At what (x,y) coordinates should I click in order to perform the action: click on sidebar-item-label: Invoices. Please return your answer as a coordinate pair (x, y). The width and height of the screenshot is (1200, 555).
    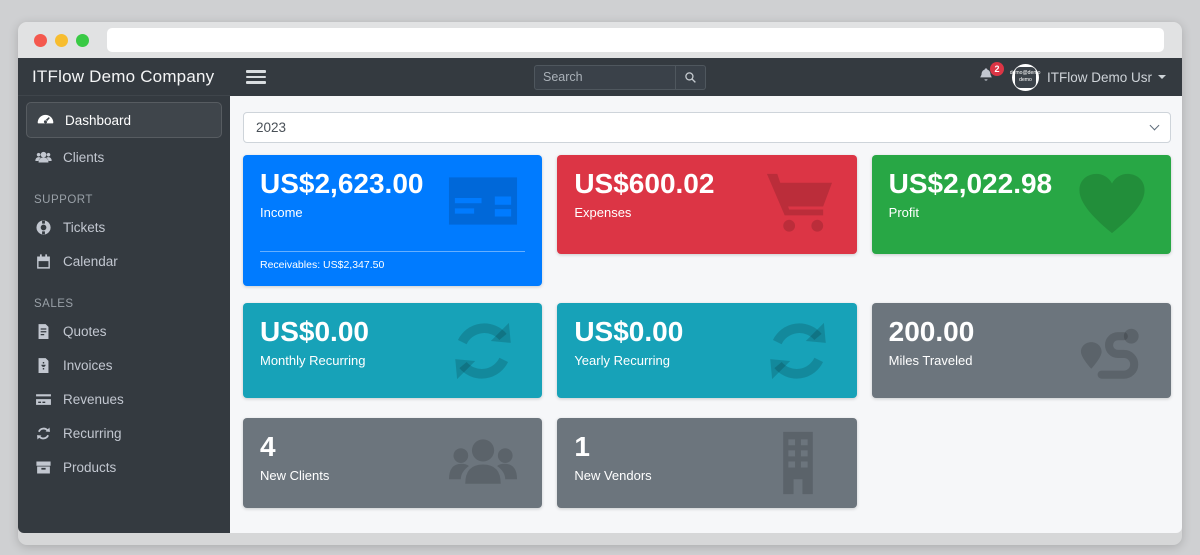
    Looking at the image, I should click on (88, 365).